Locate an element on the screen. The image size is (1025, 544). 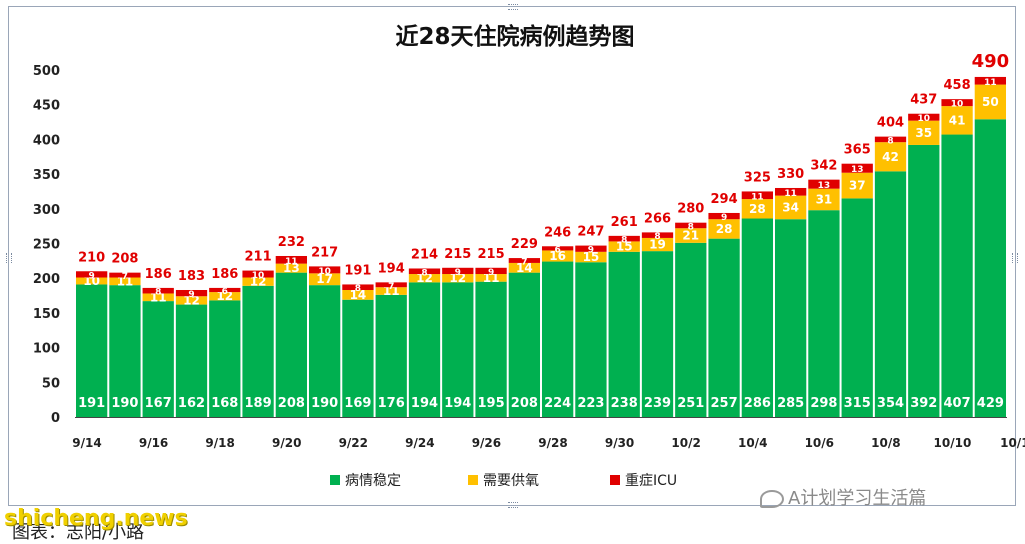
bar-total-label: 294 is located at coordinates (724, 199).